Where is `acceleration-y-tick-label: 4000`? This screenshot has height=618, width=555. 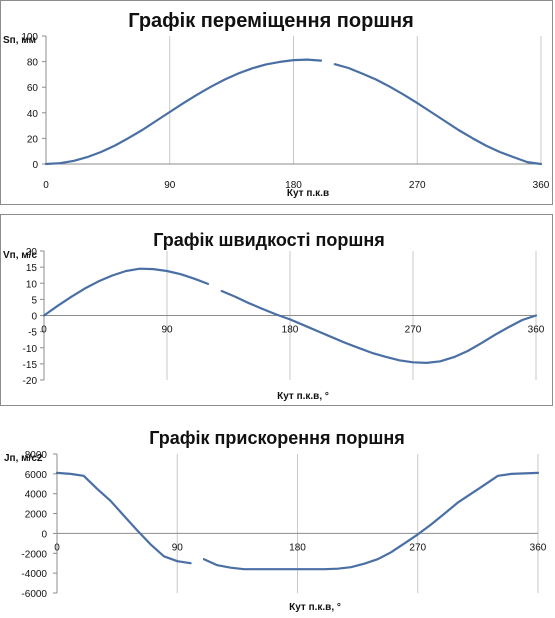
acceleration-y-tick-label: 4000 is located at coordinates (36, 495).